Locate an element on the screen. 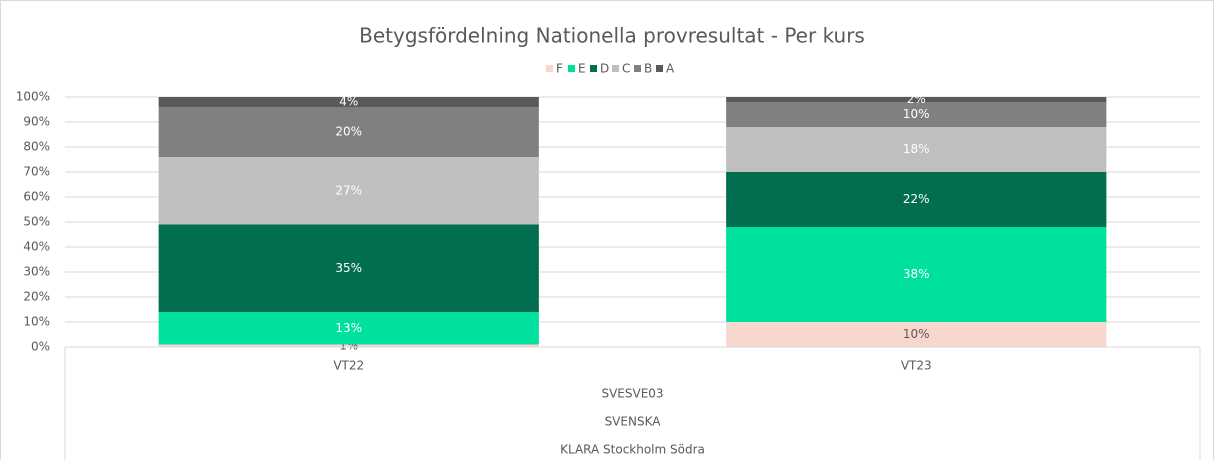 This screenshot has height=460, width=1214. y-tick-label: 30% is located at coordinates (36, 272).